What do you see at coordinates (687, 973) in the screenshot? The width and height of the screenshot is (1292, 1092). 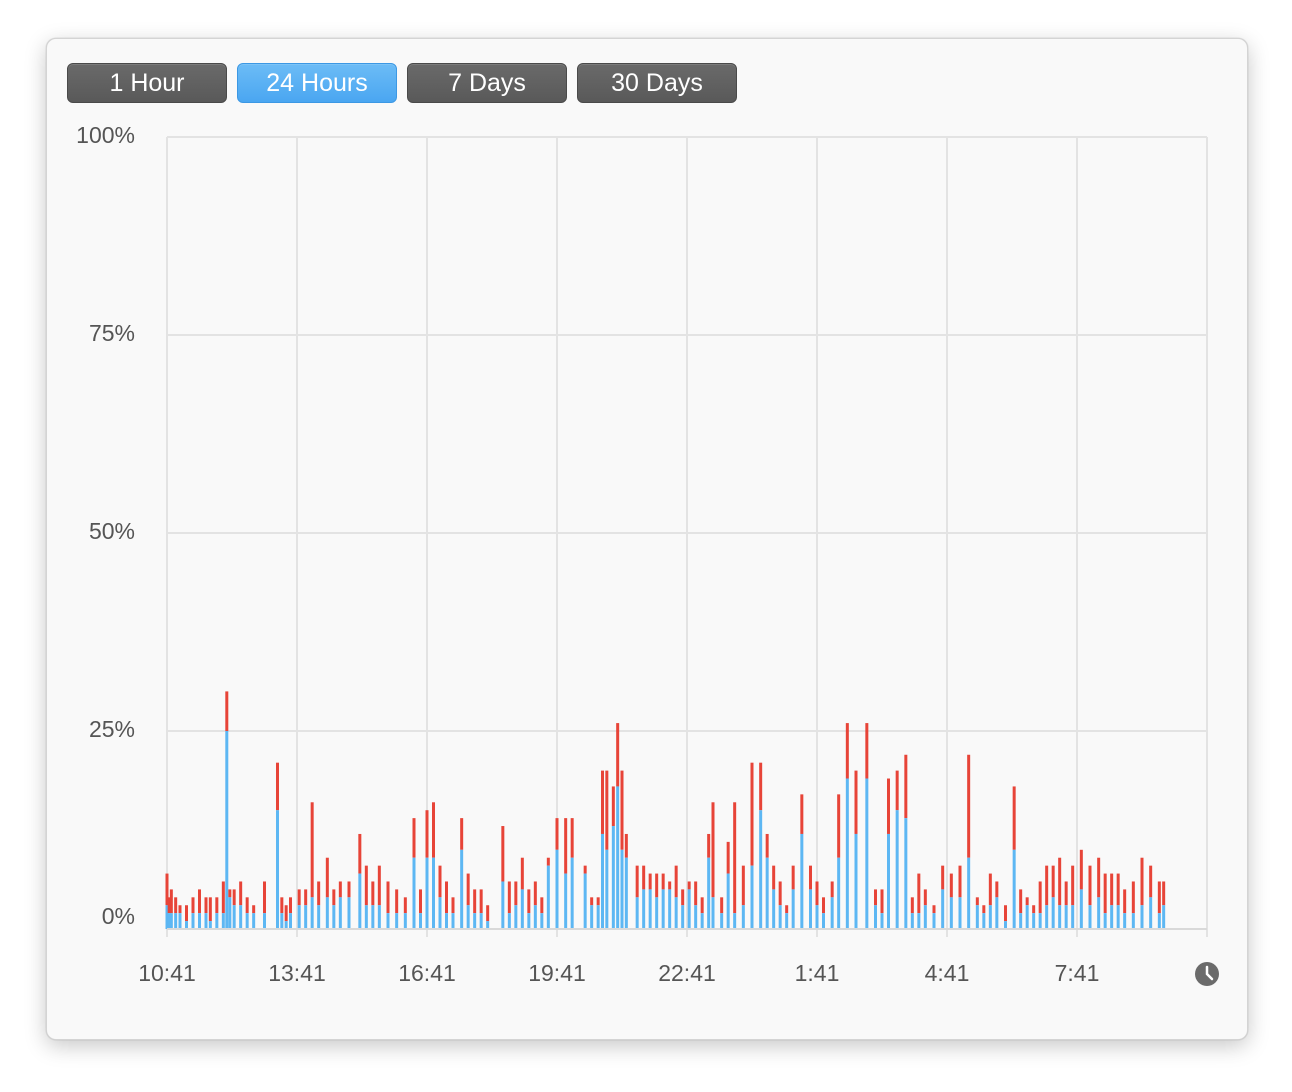 I see `x-tick-label: 22:41` at bounding box center [687, 973].